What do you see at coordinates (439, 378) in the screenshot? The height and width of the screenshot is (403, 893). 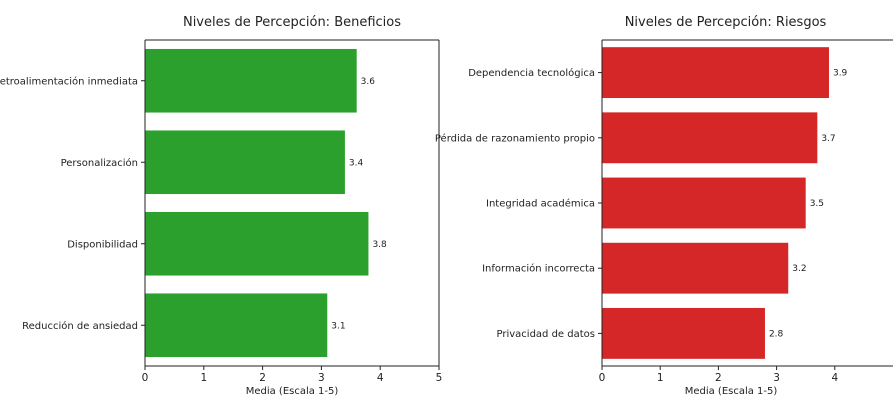 I see `benefits-x-tick-label: 5` at bounding box center [439, 378].